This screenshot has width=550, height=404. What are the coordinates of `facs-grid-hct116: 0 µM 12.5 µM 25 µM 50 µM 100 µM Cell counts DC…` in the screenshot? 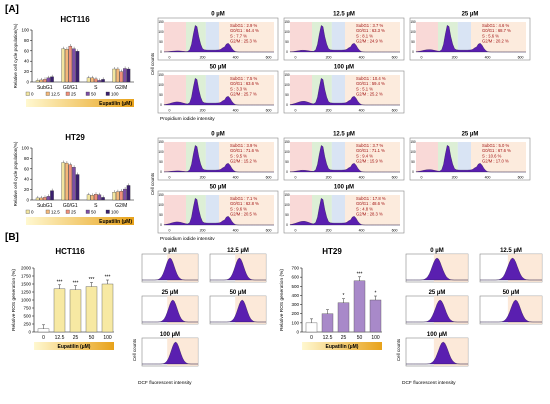 It's located at (199, 317).